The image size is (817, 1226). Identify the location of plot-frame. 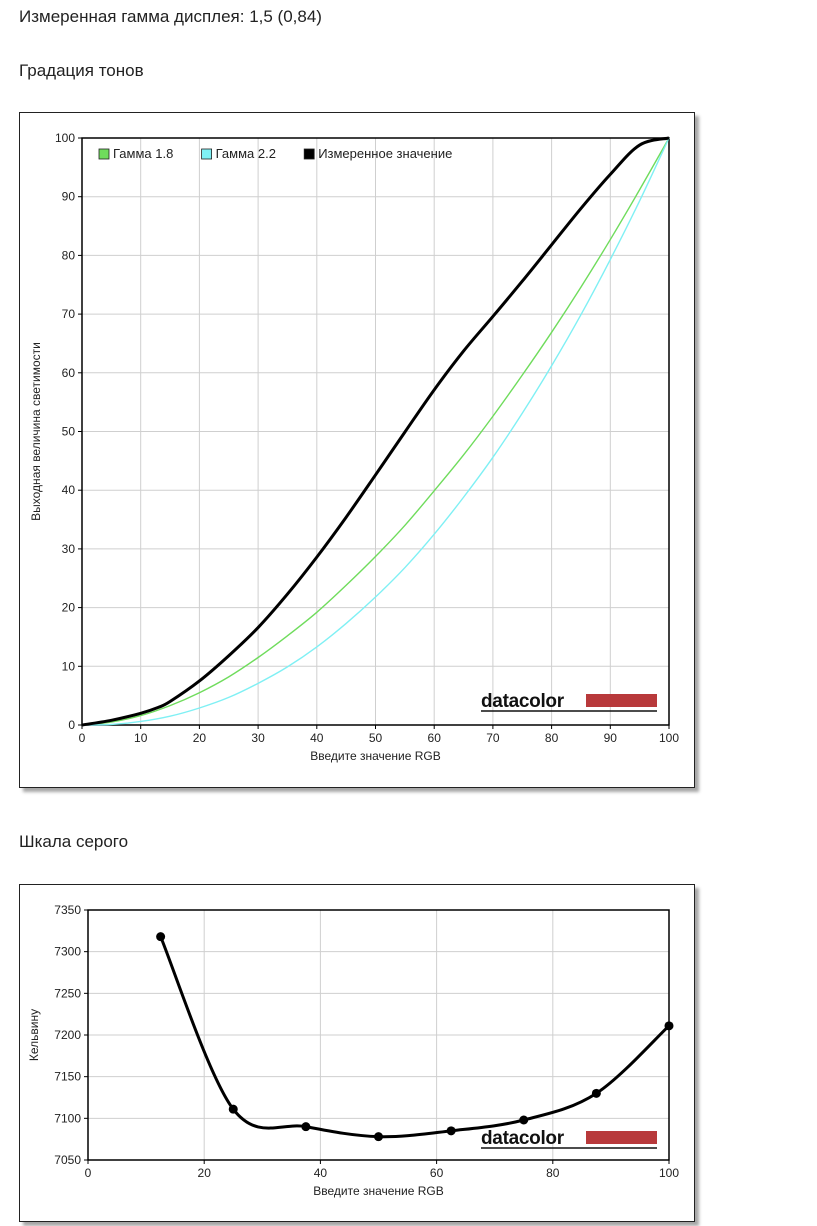
(378, 1035).